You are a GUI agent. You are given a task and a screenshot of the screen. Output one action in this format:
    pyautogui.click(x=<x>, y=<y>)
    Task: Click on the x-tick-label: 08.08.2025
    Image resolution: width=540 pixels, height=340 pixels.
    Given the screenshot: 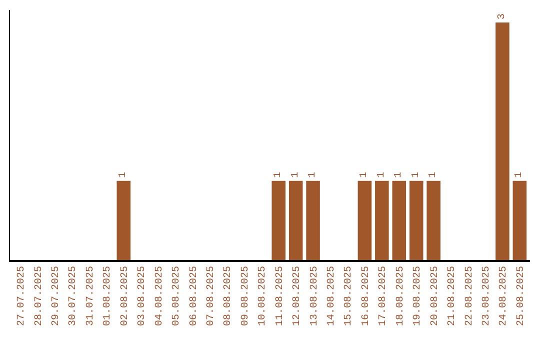 What is the action you would take?
    pyautogui.click(x=228, y=296)
    